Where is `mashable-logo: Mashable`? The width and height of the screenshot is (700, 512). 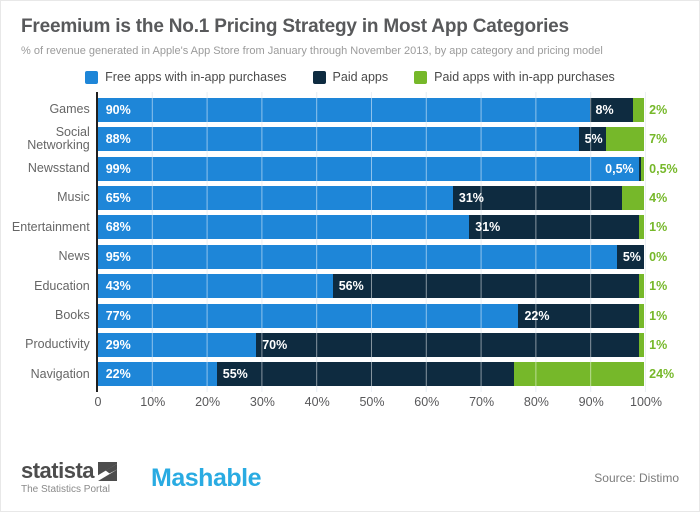 mashable-logo: Mashable is located at coordinates (206, 477).